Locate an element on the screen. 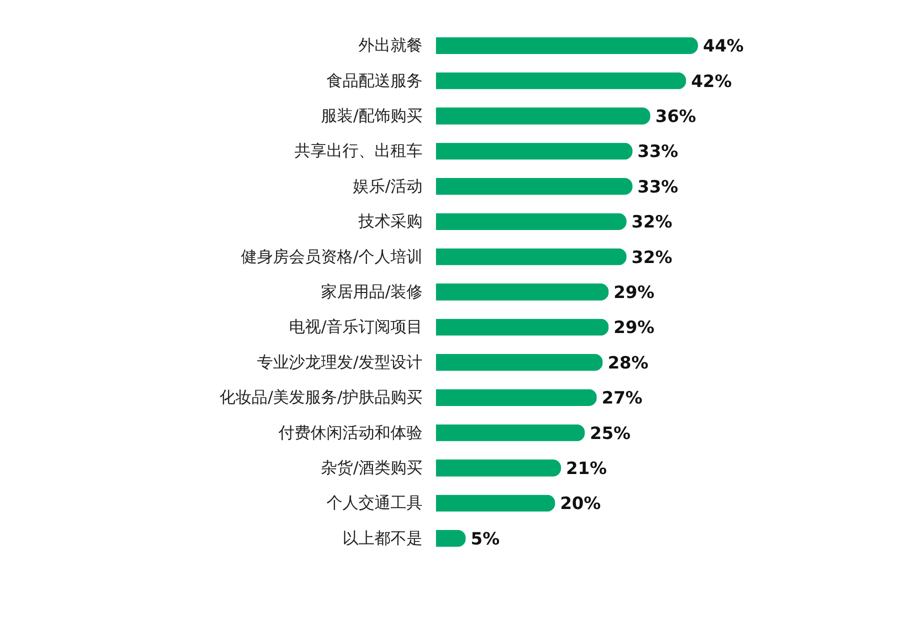  data-label: 28% is located at coordinates (628, 363).